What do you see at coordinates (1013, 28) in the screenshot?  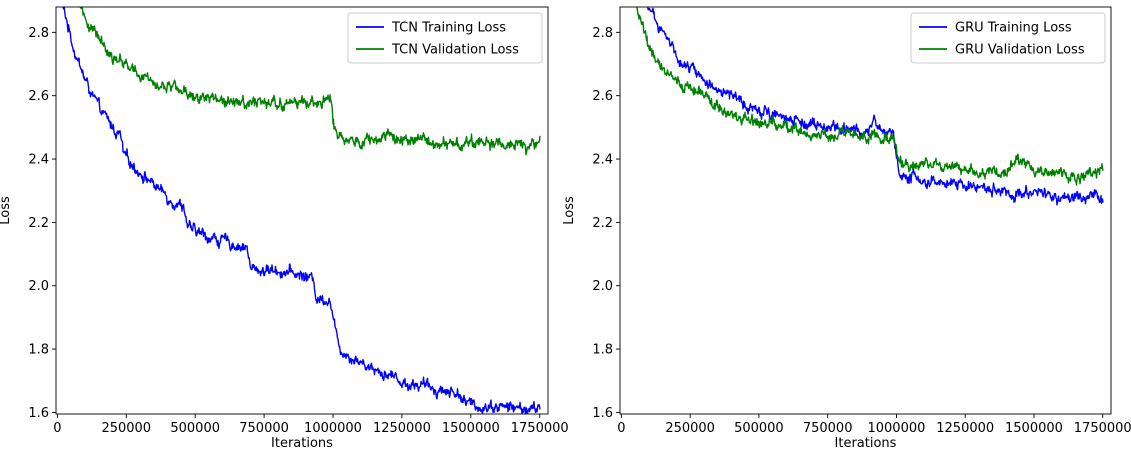 I see `legend-label-1: GRU Training Loss` at bounding box center [1013, 28].